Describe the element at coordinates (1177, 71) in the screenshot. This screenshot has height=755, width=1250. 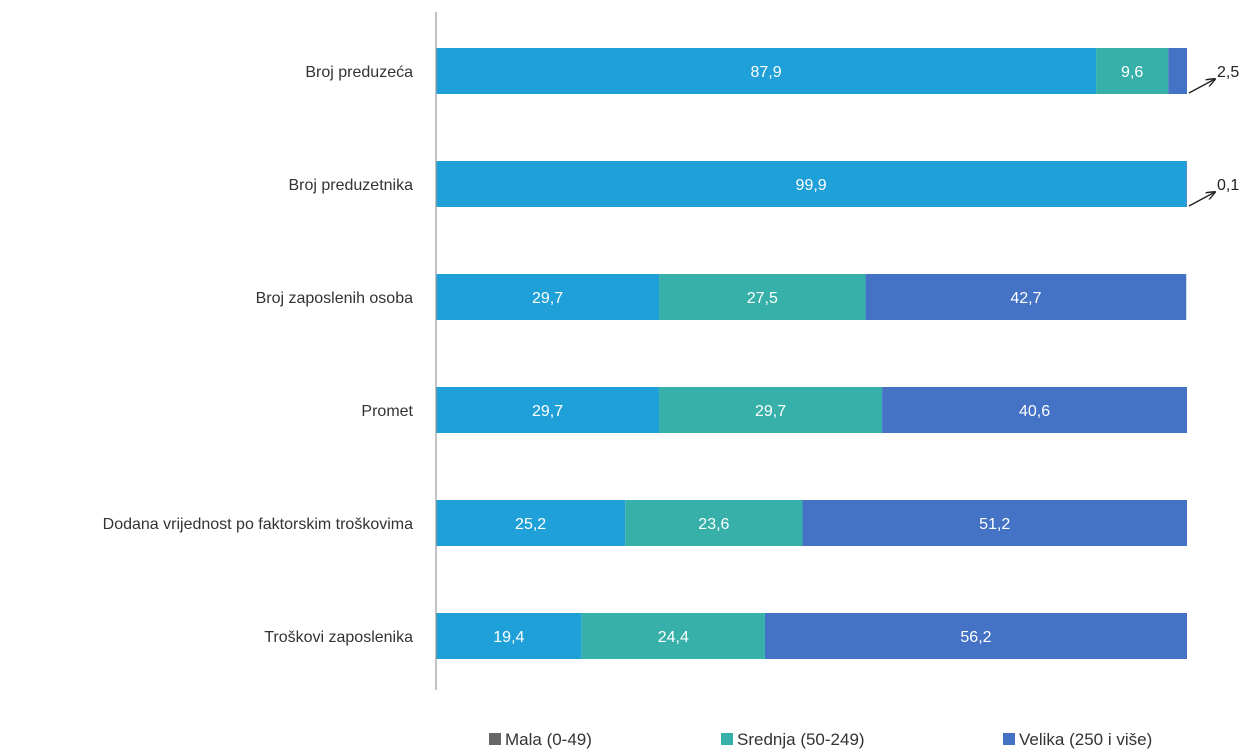
I see `bar-broj-preduzeca-velika-250-i-vise` at that location.